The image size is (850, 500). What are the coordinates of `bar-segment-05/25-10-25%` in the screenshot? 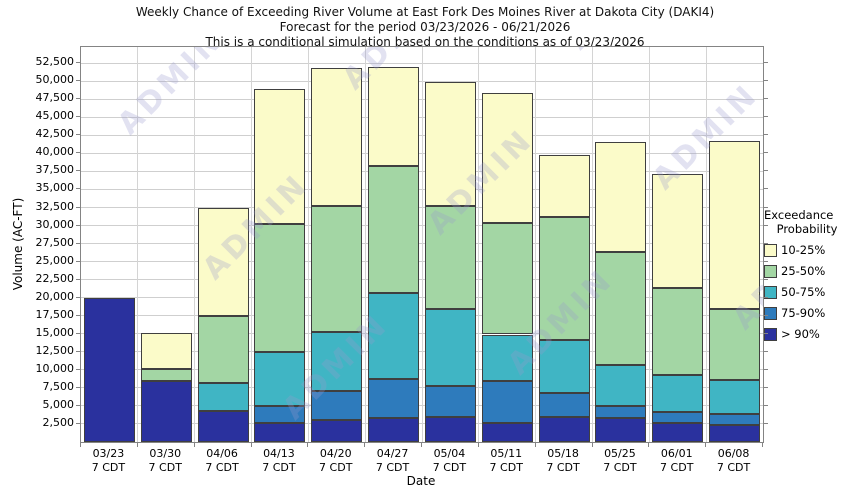 It's located at (621, 197).